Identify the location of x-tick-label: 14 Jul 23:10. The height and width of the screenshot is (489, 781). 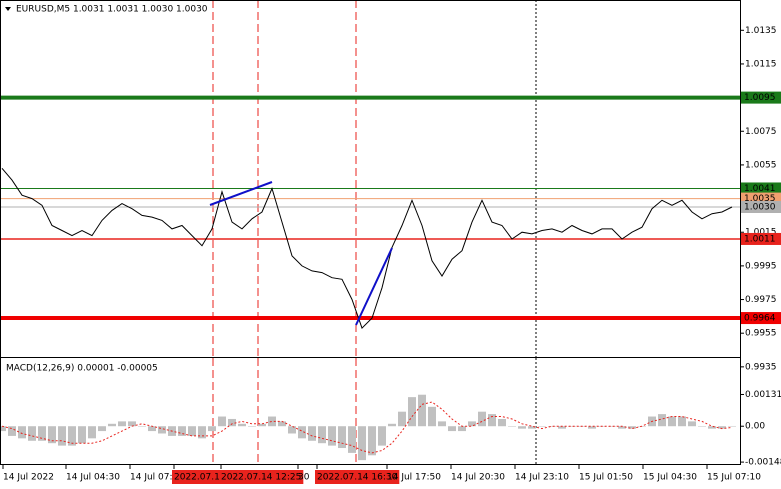
(542, 478).